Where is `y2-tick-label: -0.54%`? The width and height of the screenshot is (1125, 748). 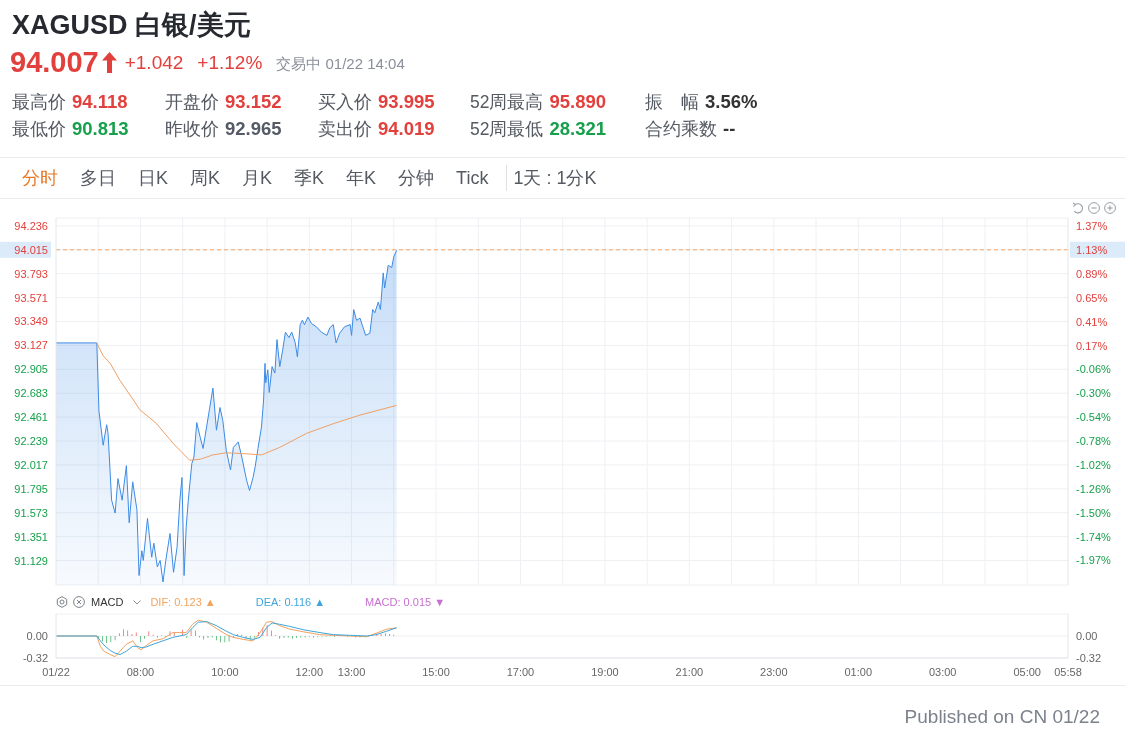
y2-tick-label: -0.54% is located at coordinates (1094, 416).